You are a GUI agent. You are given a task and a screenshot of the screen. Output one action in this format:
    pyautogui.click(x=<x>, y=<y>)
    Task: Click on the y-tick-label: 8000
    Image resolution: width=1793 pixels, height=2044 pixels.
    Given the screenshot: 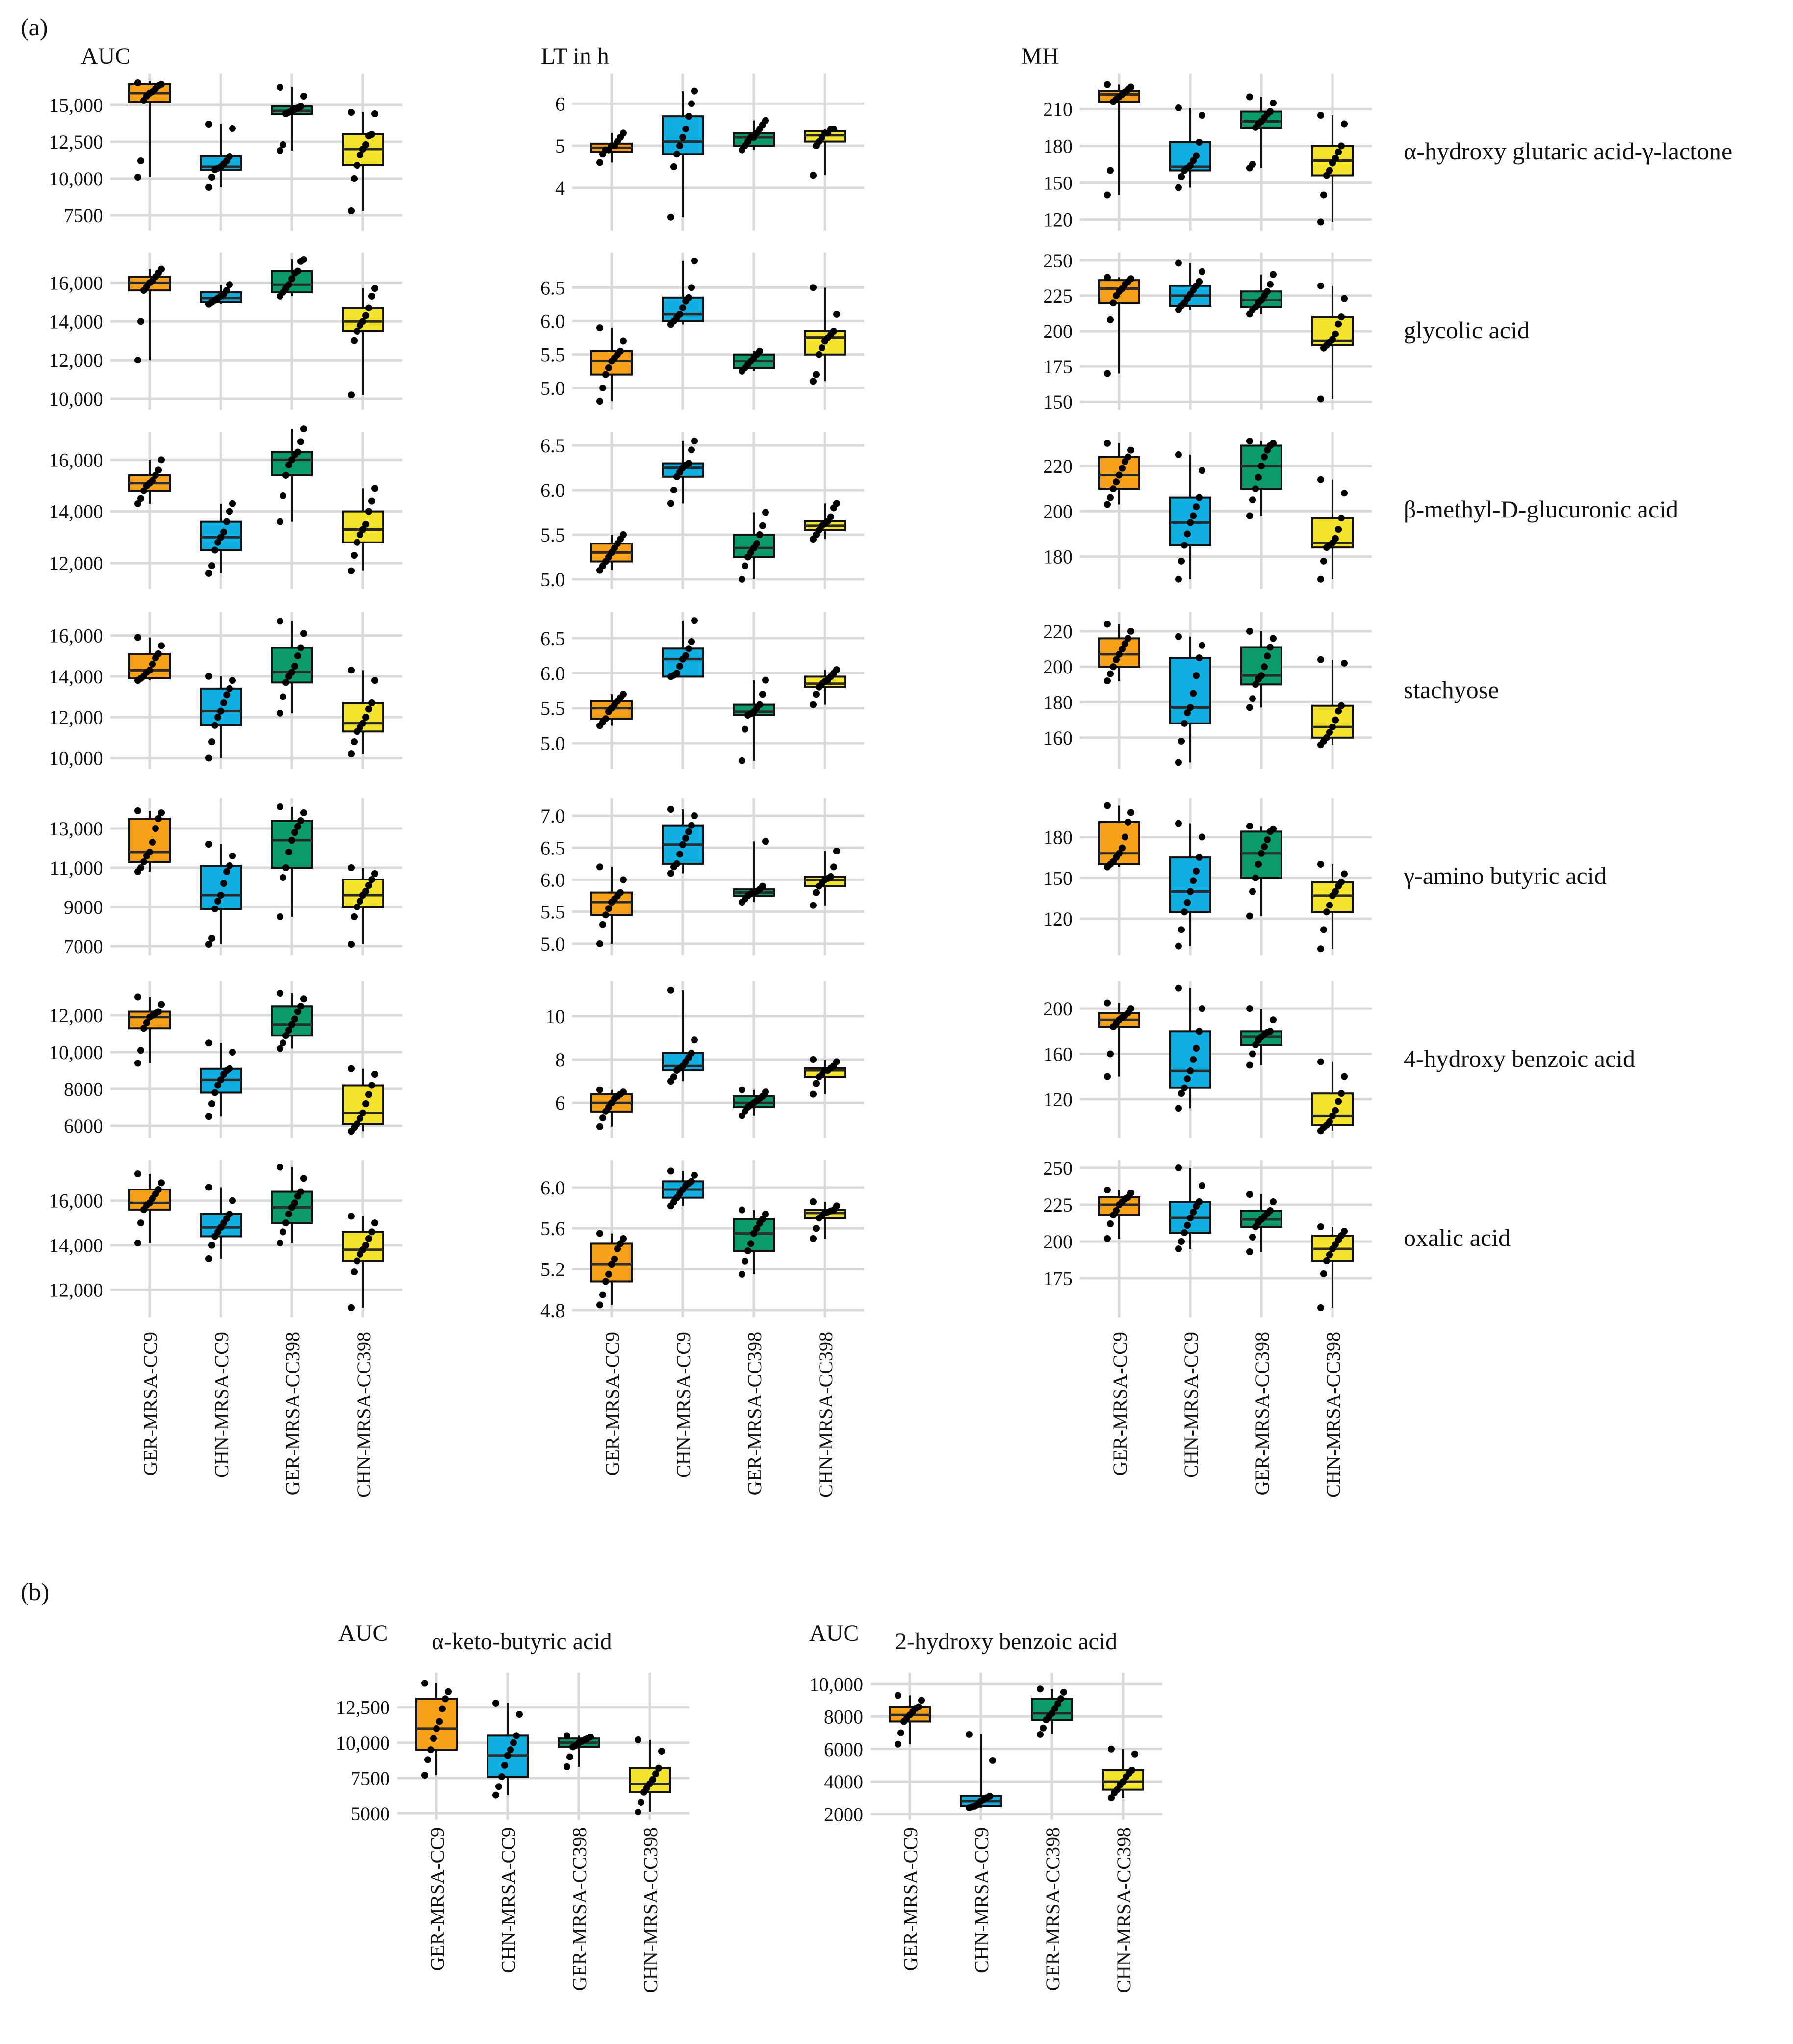 What is the action you would take?
    pyautogui.click(x=83, y=1089)
    